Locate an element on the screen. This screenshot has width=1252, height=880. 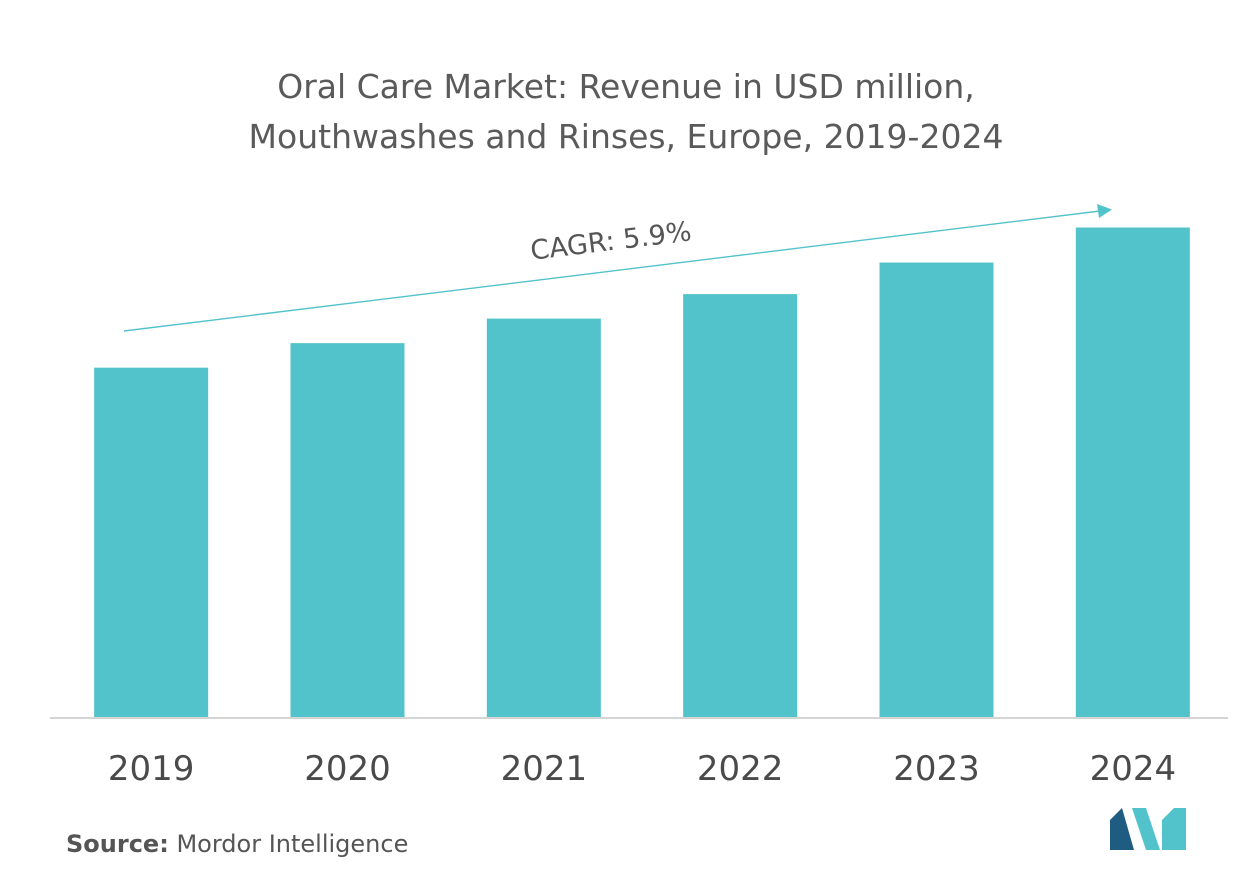
bar-2019 is located at coordinates (151, 542).